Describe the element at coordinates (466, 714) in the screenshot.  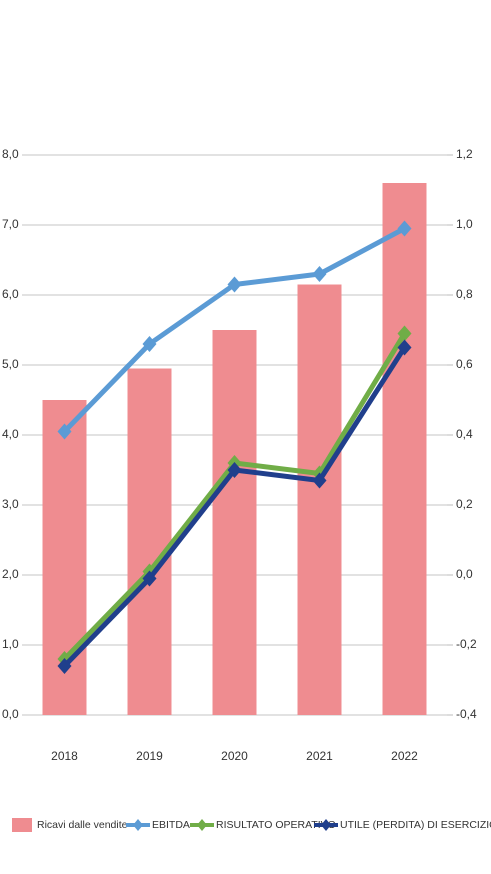
I see `y2-tick-label: -0,4` at that location.